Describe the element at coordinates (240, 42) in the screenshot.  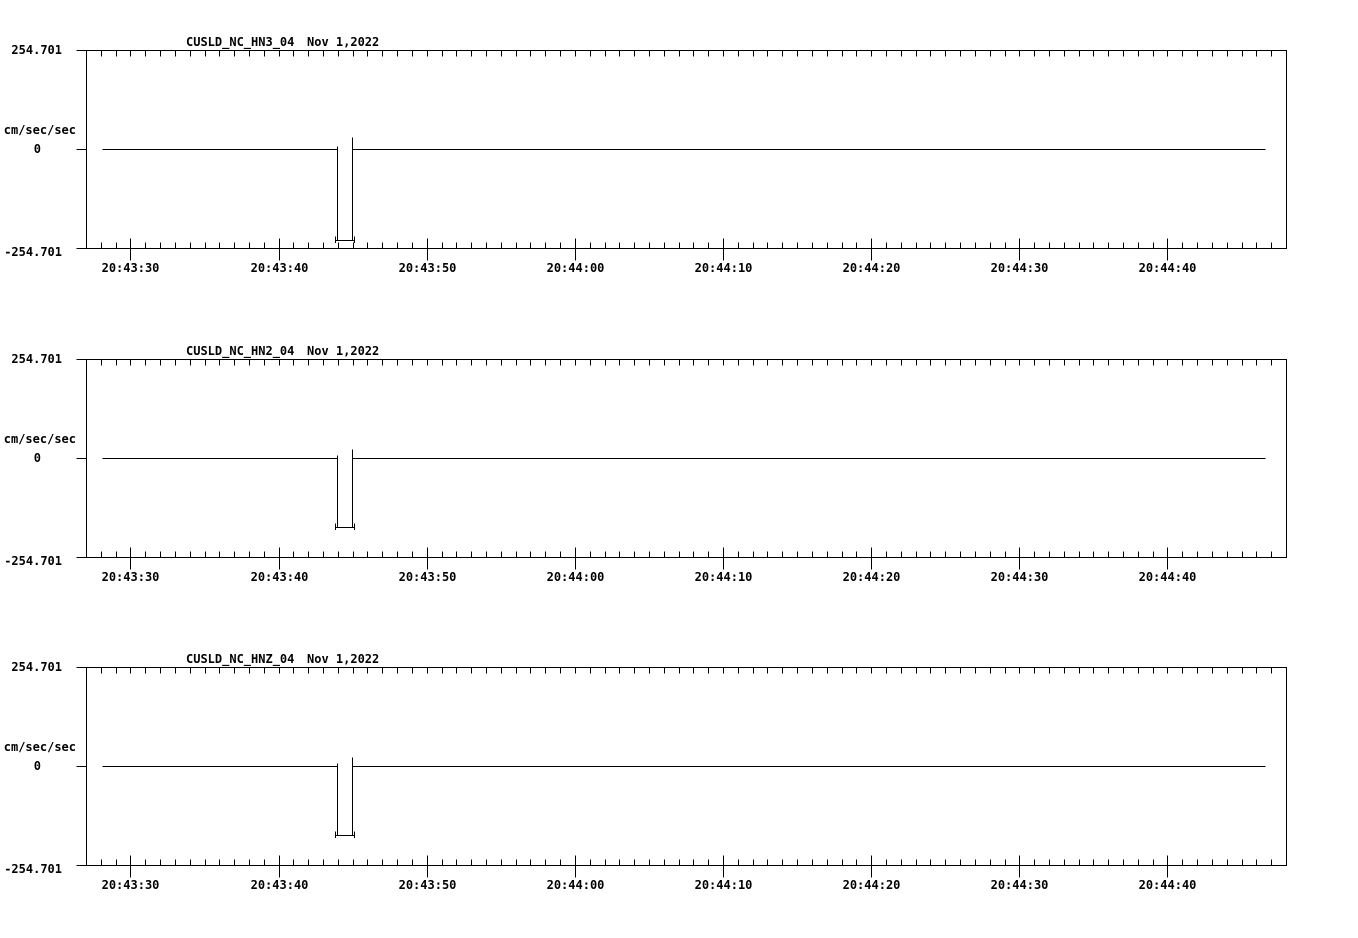
I see `panel-title-station: CUSLD_NC_HN3_04` at that location.